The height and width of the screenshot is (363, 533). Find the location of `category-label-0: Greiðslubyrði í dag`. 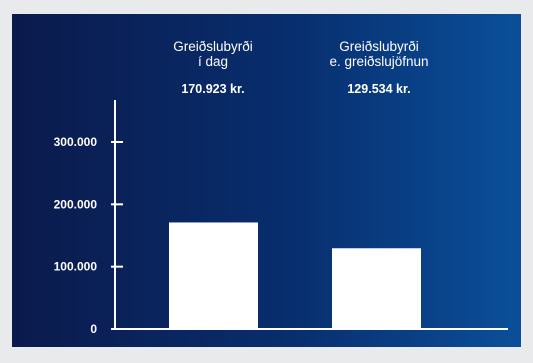

category-label-0: Greiðslubyrði í dag is located at coordinates (213, 54).